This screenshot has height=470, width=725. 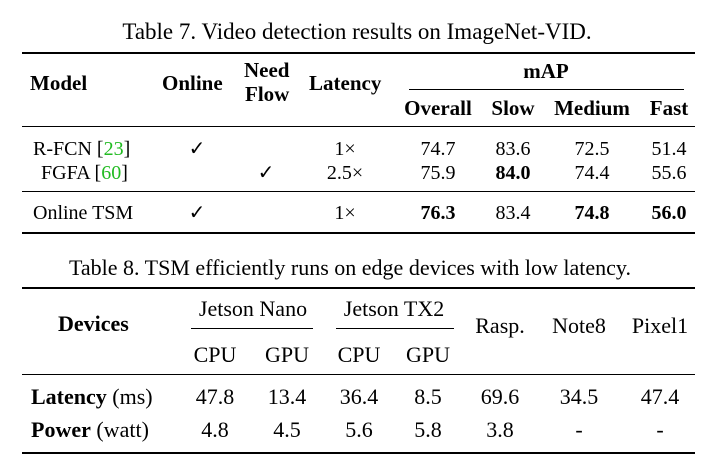 What do you see at coordinates (82, 149) in the screenshot?
I see `table7-row-model: R-FCN [23]` at bounding box center [82, 149].